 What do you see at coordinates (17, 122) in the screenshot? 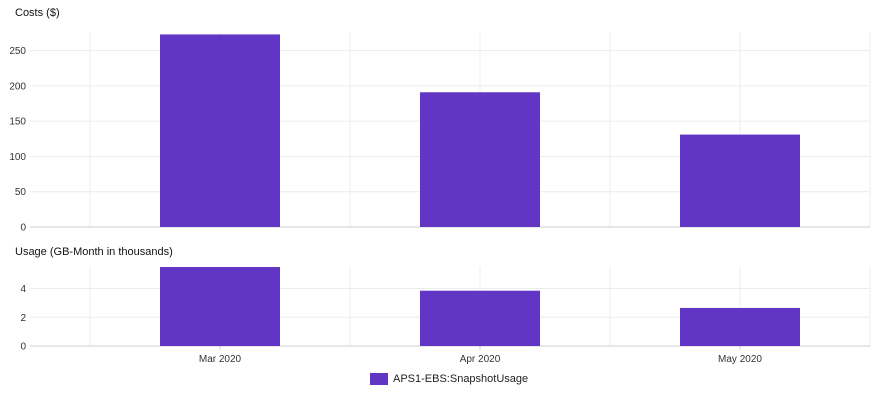
I see `y-tick-label: 150` at bounding box center [17, 122].